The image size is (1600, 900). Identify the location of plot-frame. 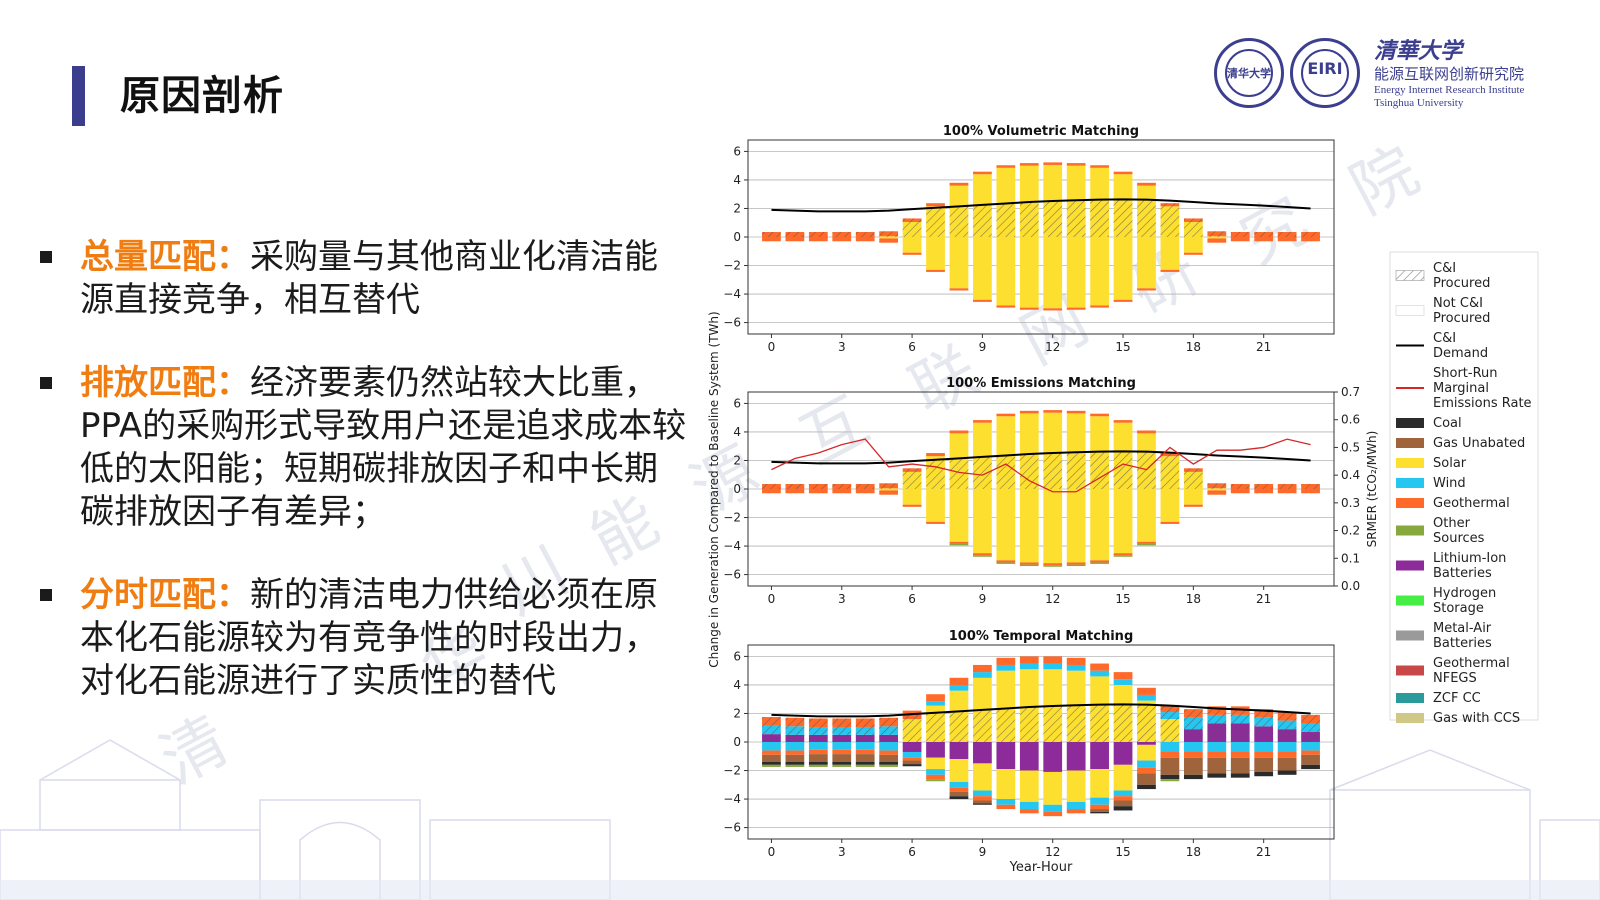
(1041, 237).